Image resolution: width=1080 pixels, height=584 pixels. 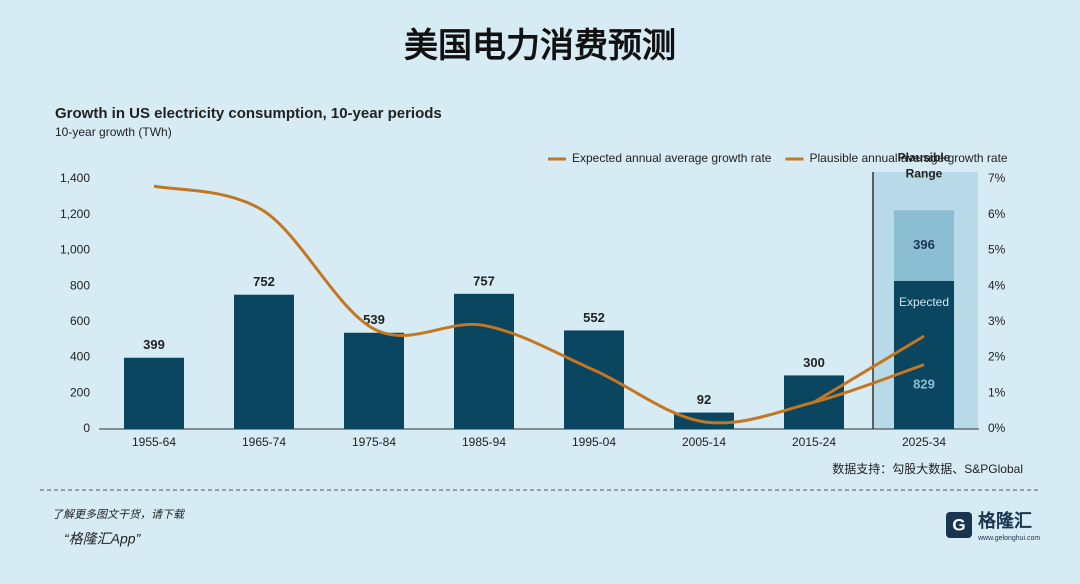 I want to click on source: 数据支持：勾股大数据、S&PGlobal, so click(x=927, y=468).